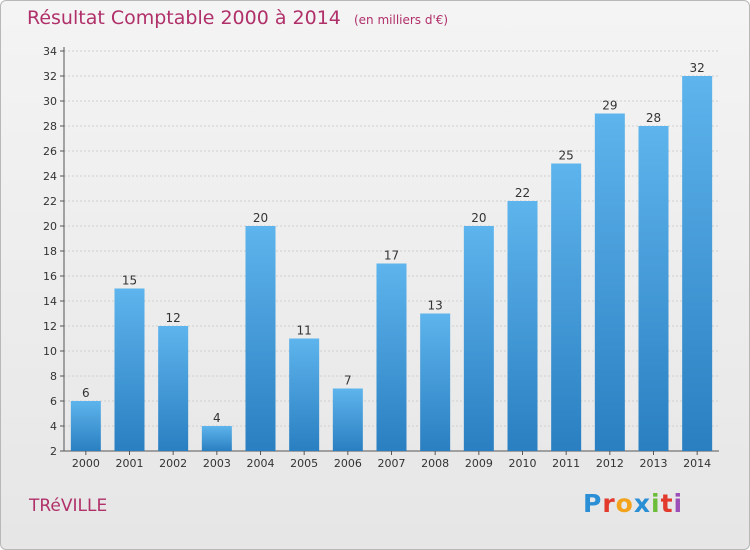  What do you see at coordinates (667, 503) in the screenshot?
I see `logo-letter: t` at bounding box center [667, 503].